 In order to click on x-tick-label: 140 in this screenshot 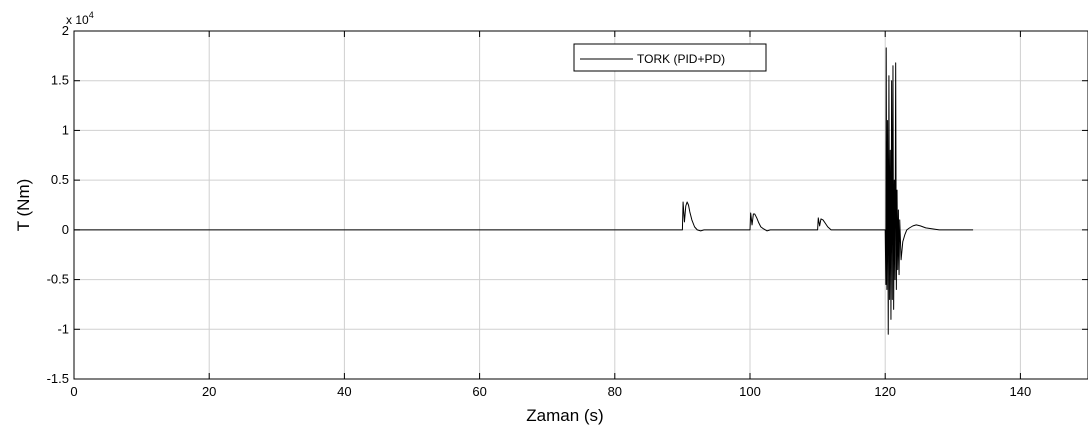, I will do `click(1021, 391)`.